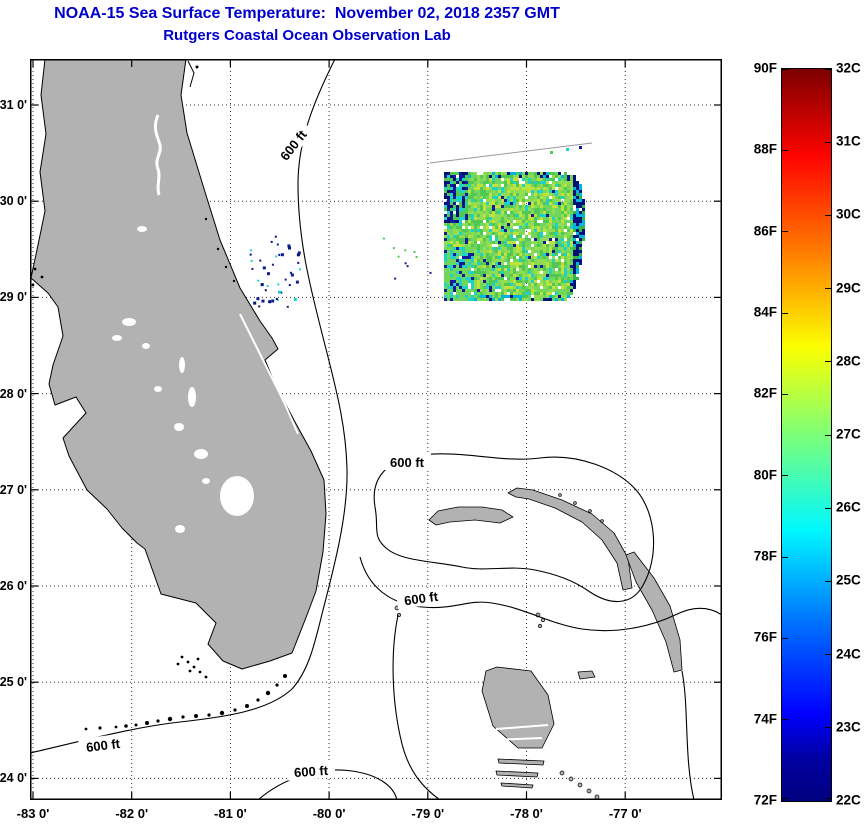 This screenshot has height=832, width=865. Describe the element at coordinates (848, 580) in the screenshot. I see `colorbar-celsius-label: 25C` at that location.